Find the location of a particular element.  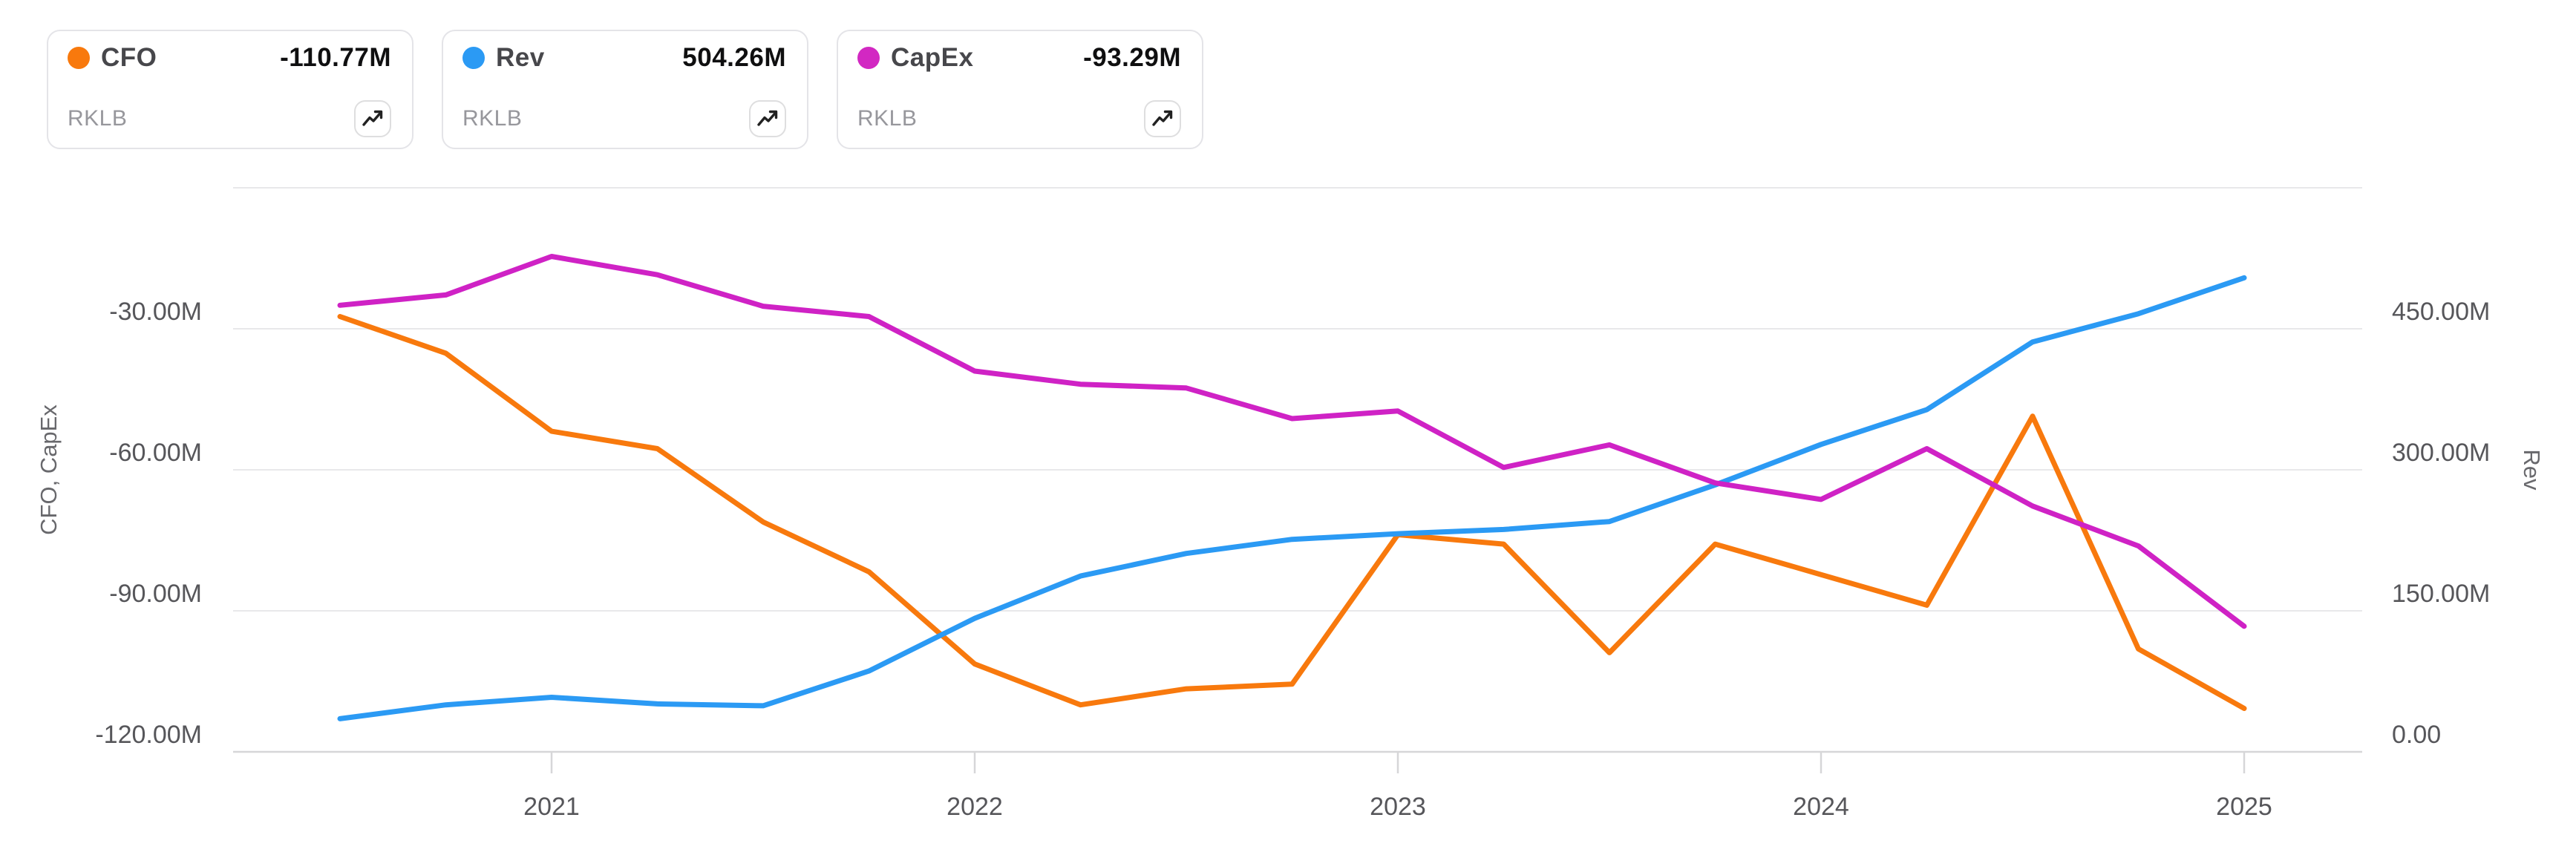

metric-value: -93.29M is located at coordinates (1132, 57).